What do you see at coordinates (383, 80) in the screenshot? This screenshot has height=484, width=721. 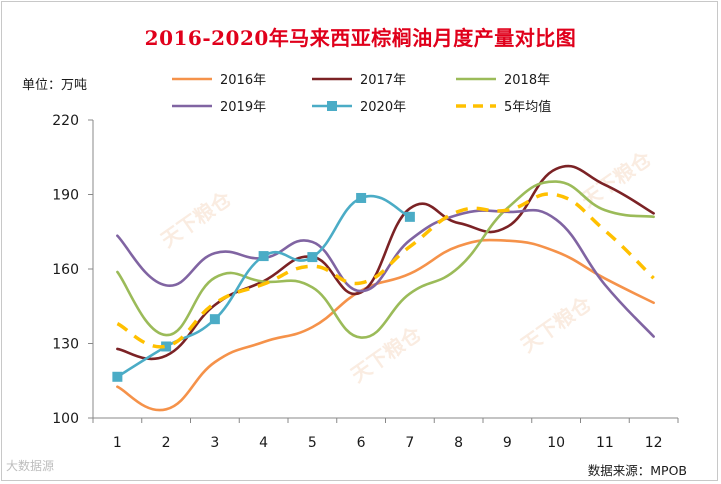 I see `legend-label: 2017年` at bounding box center [383, 80].